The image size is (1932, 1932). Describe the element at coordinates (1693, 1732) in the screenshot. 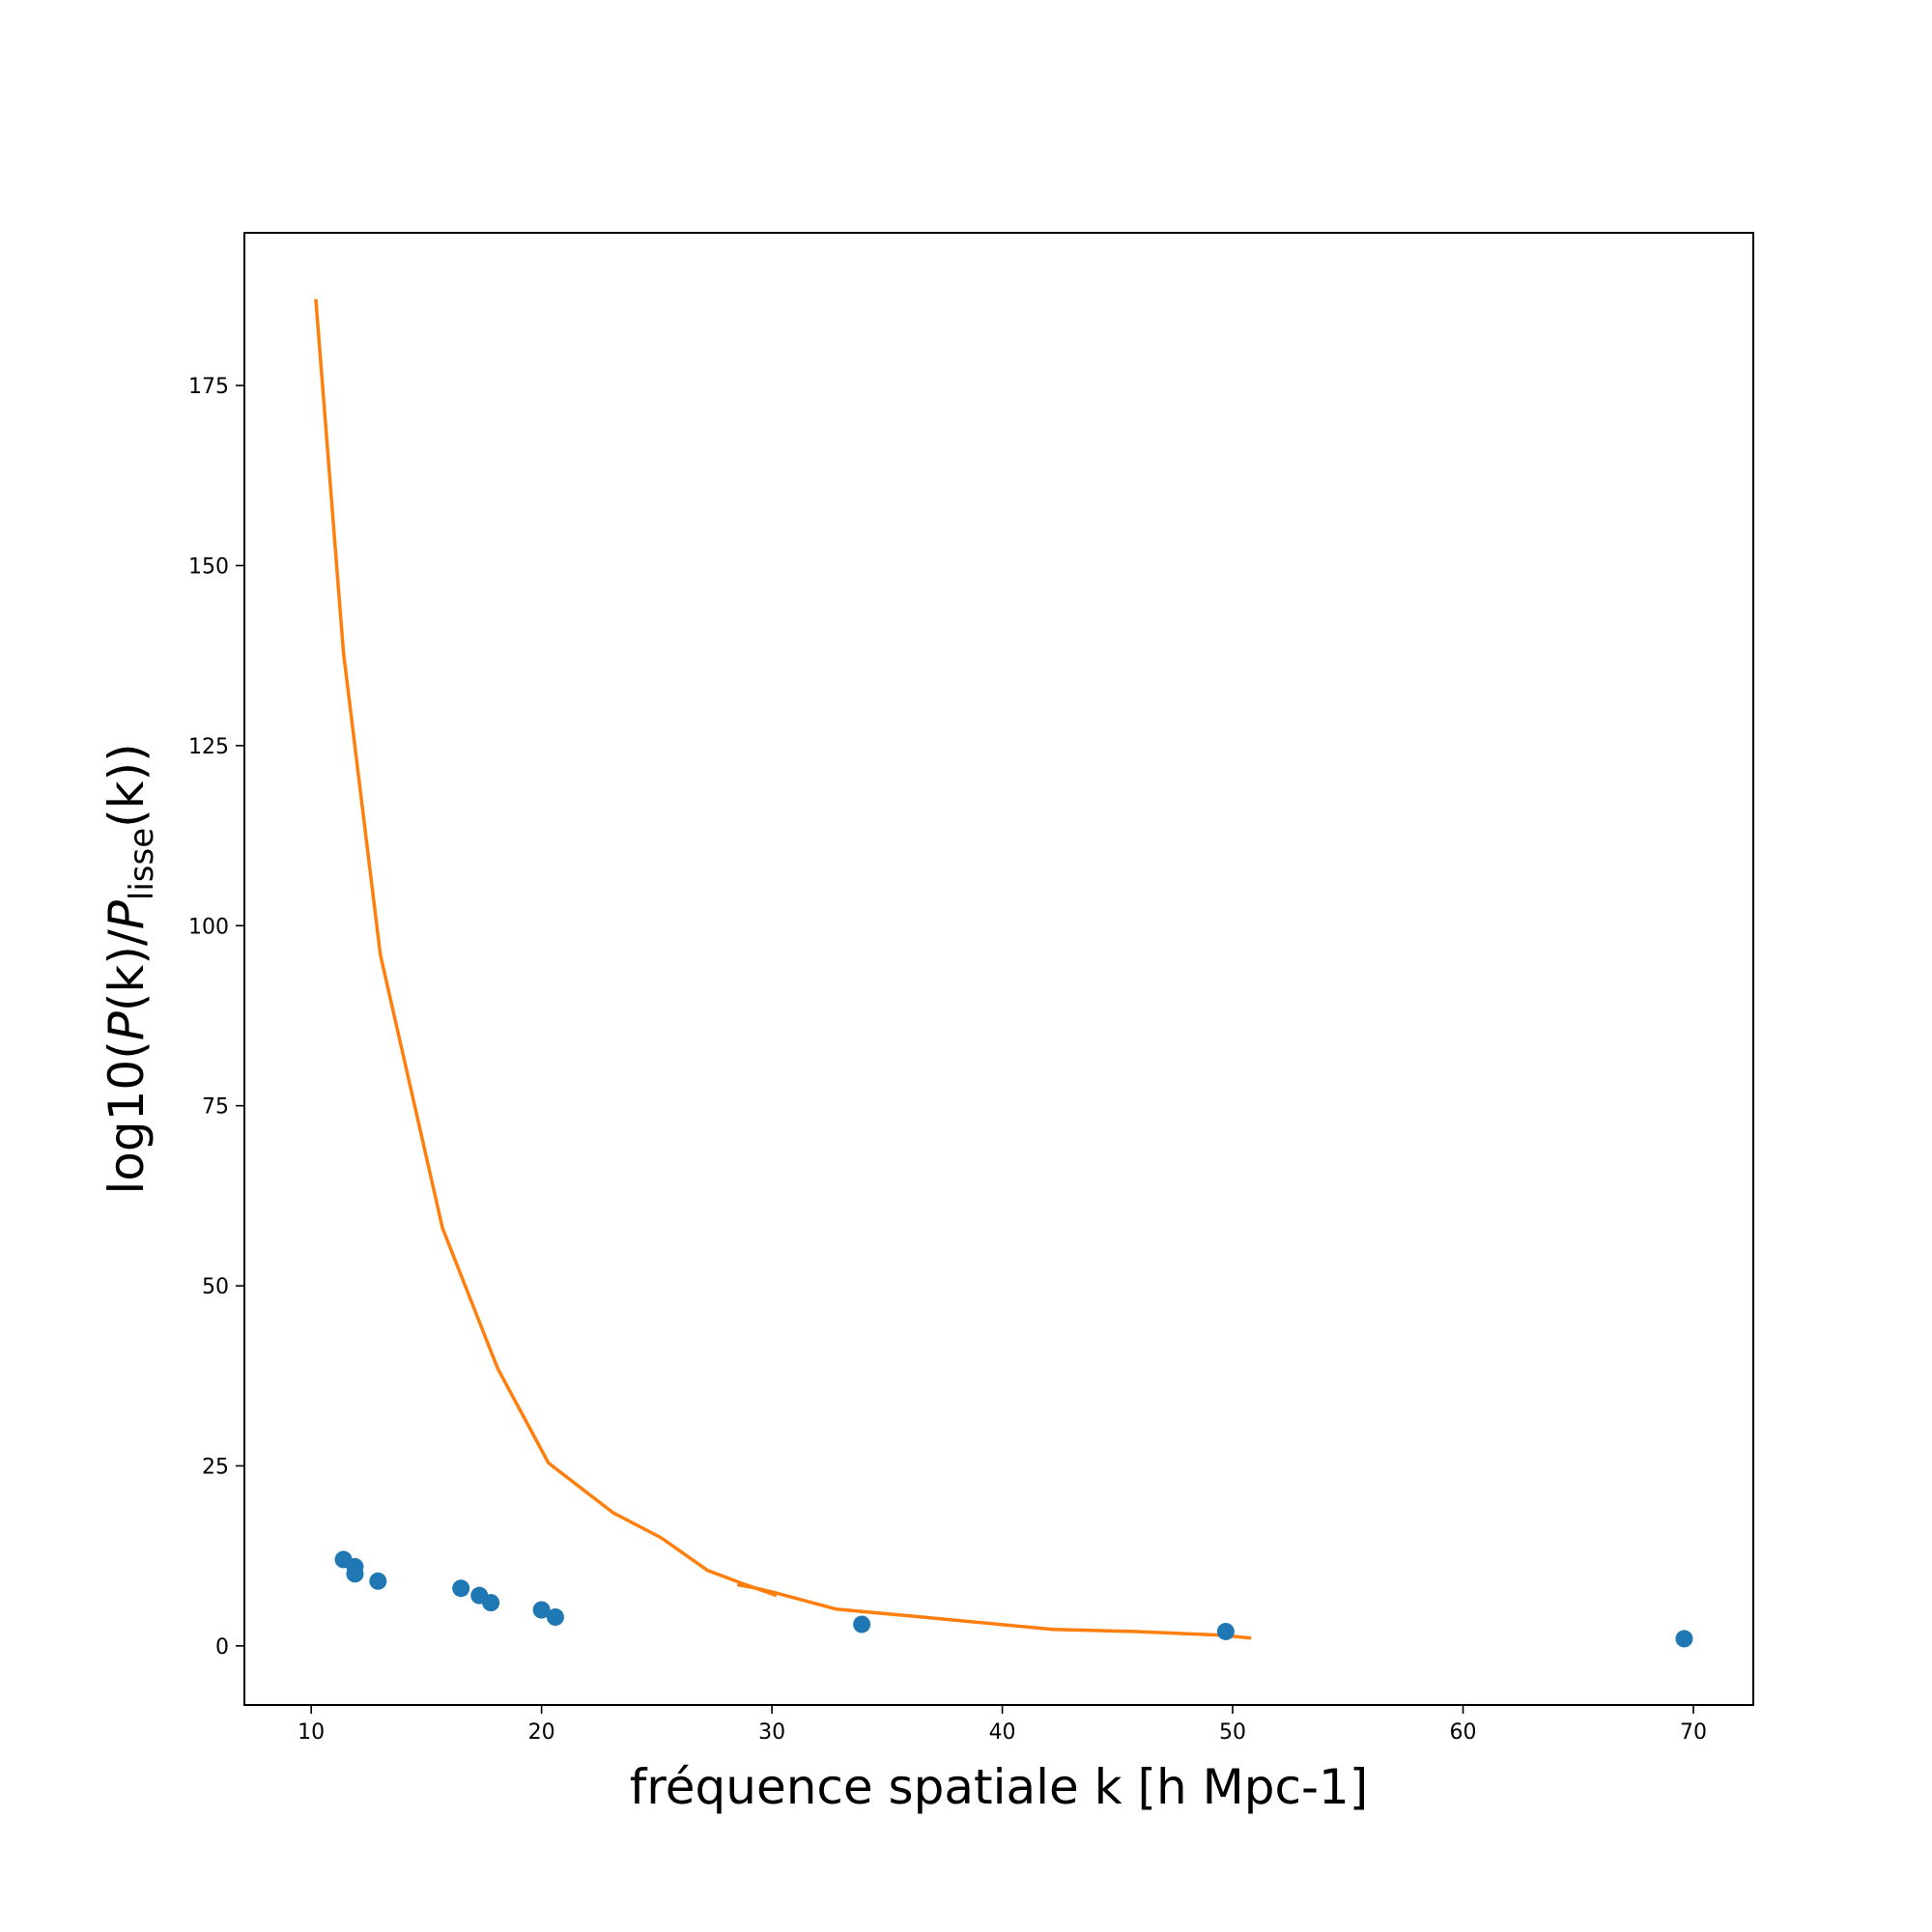

I see `x-tick-label: 70` at that location.